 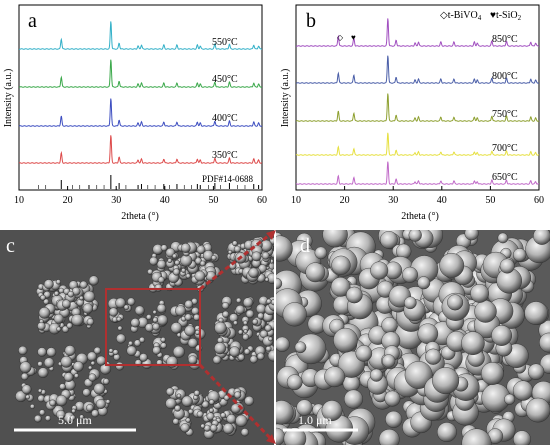 What do you see at coordinates (311, 21) in the screenshot?
I see `panel-b-letter: b` at bounding box center [311, 21].